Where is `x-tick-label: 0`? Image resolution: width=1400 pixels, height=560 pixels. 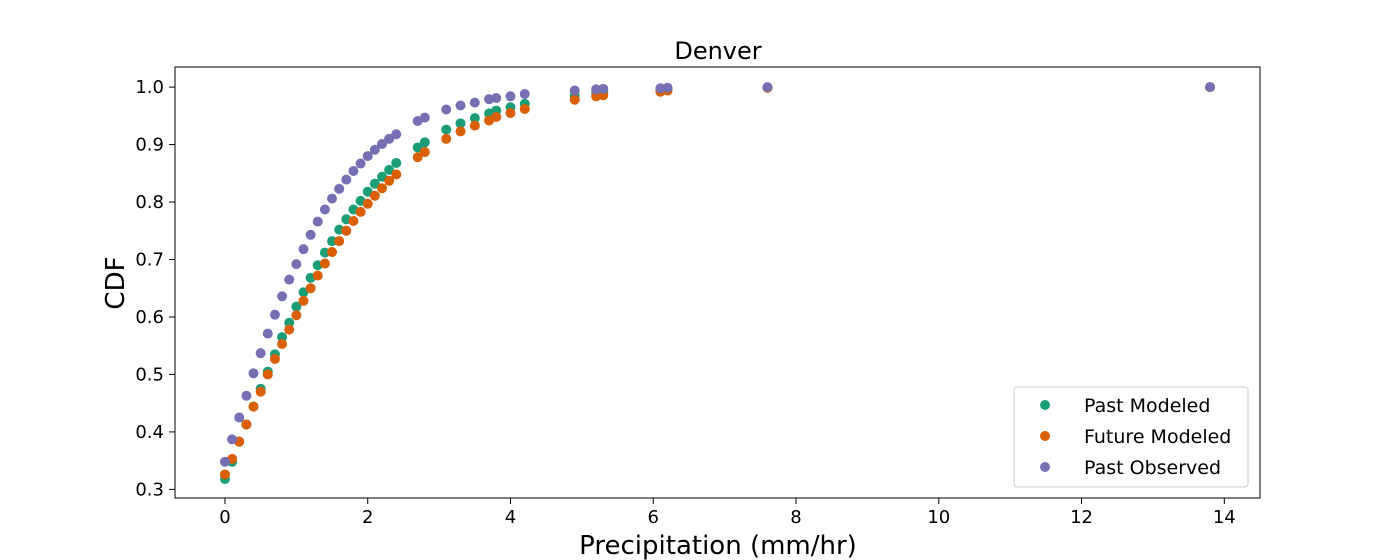 x-tick-label: 0 is located at coordinates (224, 517).